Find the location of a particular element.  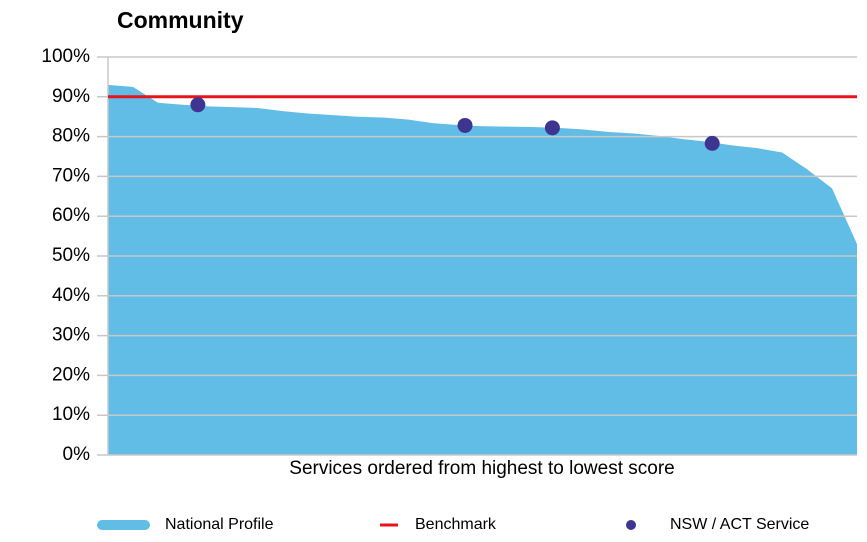

legend-label: NSW / ACT Service is located at coordinates (739, 524).